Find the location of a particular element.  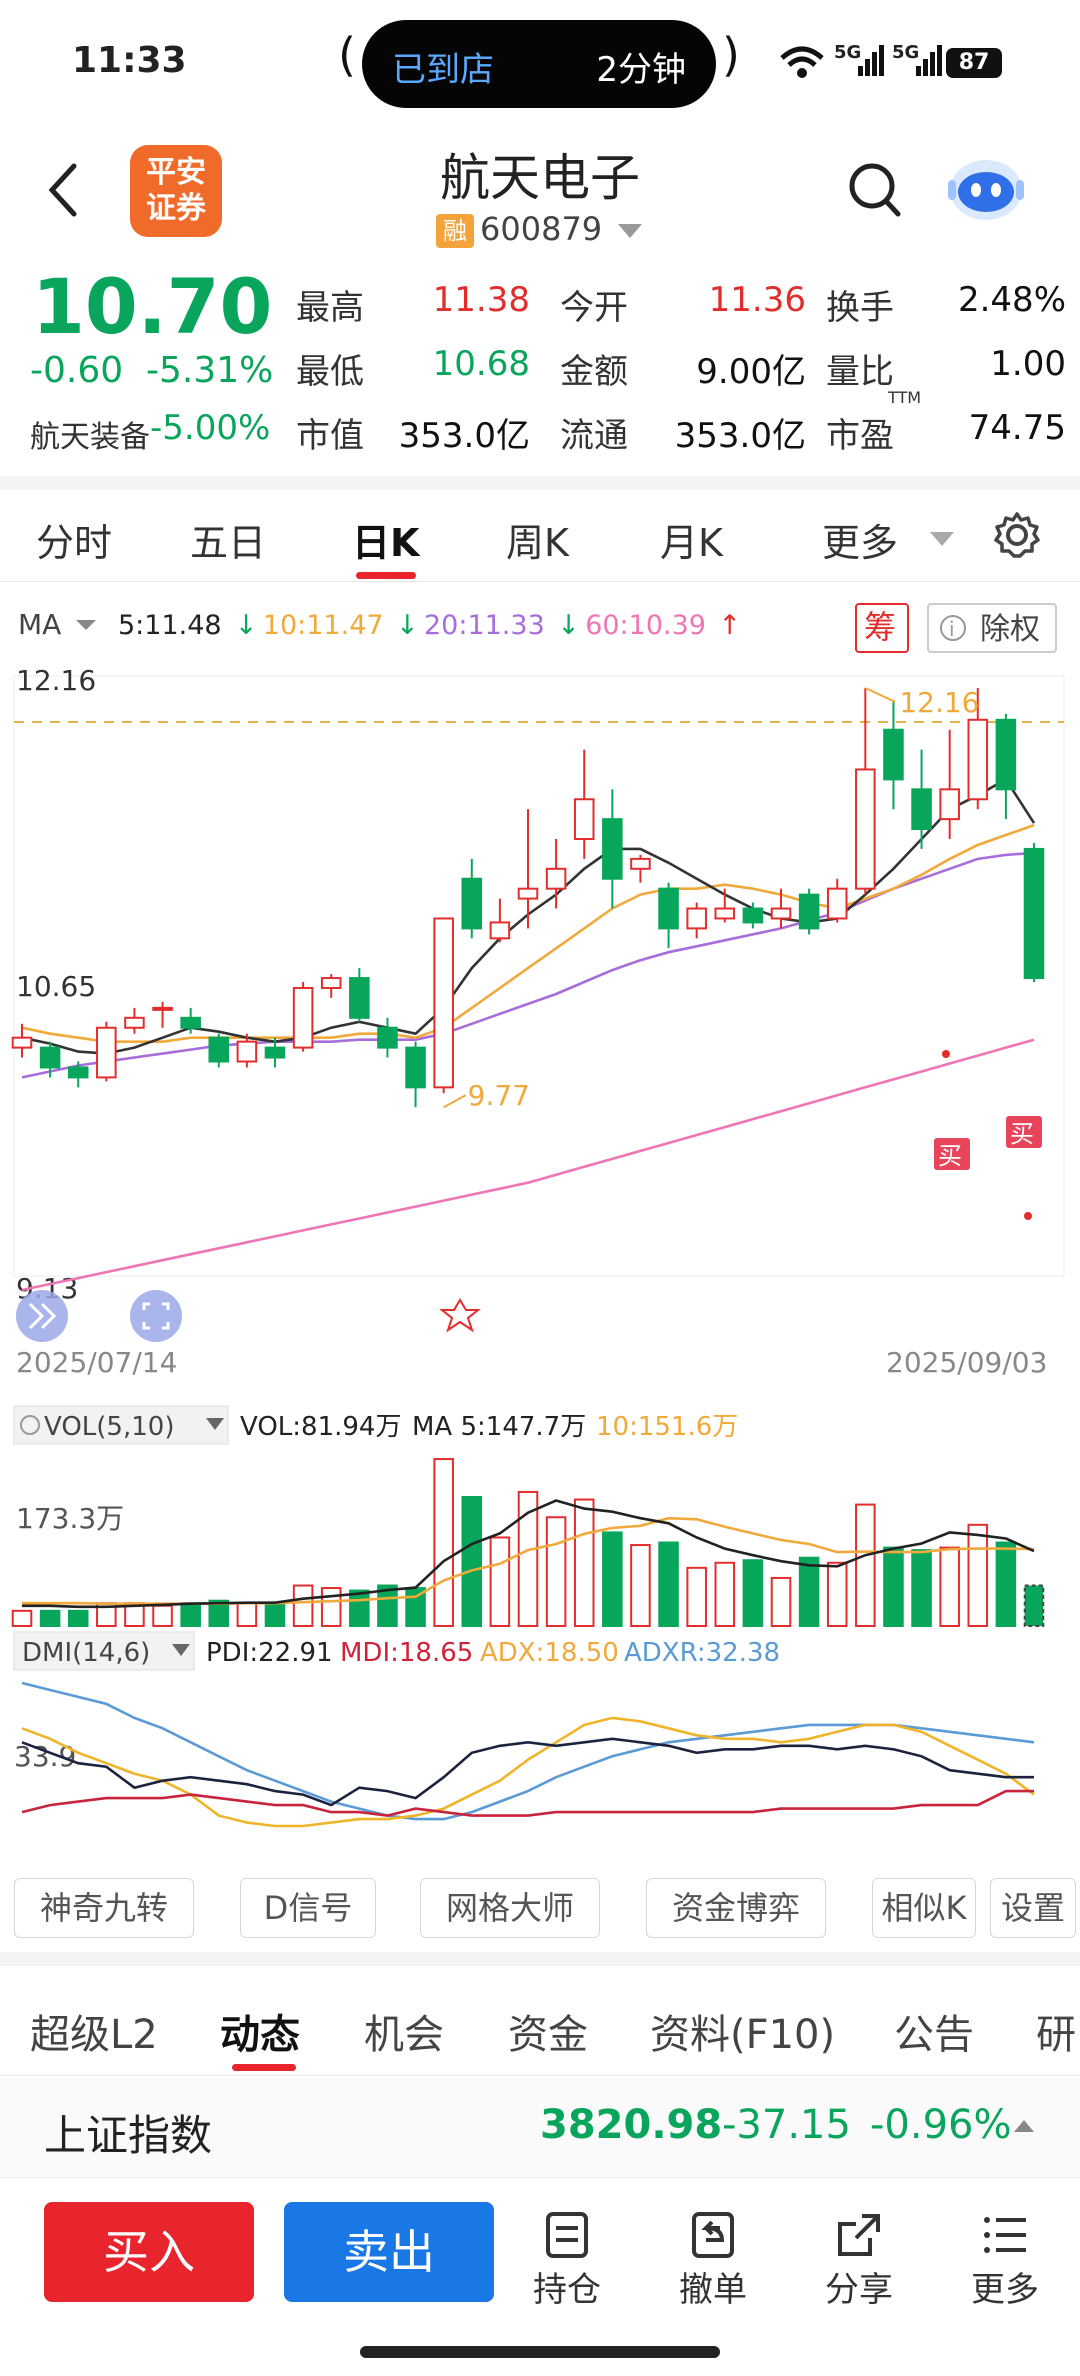

cancel-order-action: 撤单 is located at coordinates (713, 2259).